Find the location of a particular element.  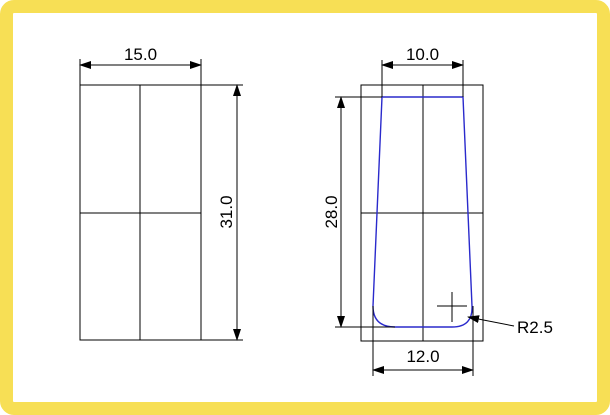

radius-leader-line is located at coordinates (491, 321).